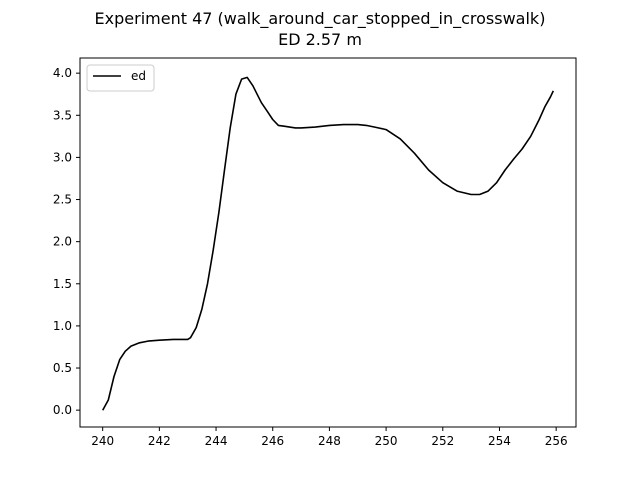  Describe the element at coordinates (272, 441) in the screenshot. I see `x-tick-label: 246` at that location.